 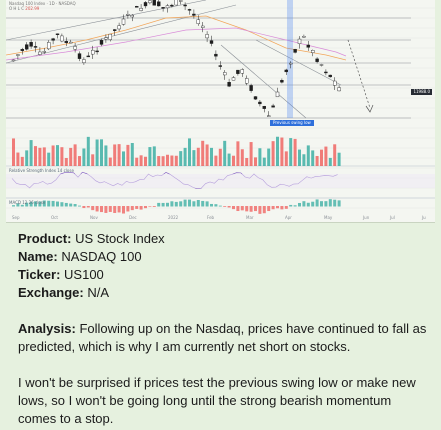 I want to click on trend-line, so click(x=263, y=81).